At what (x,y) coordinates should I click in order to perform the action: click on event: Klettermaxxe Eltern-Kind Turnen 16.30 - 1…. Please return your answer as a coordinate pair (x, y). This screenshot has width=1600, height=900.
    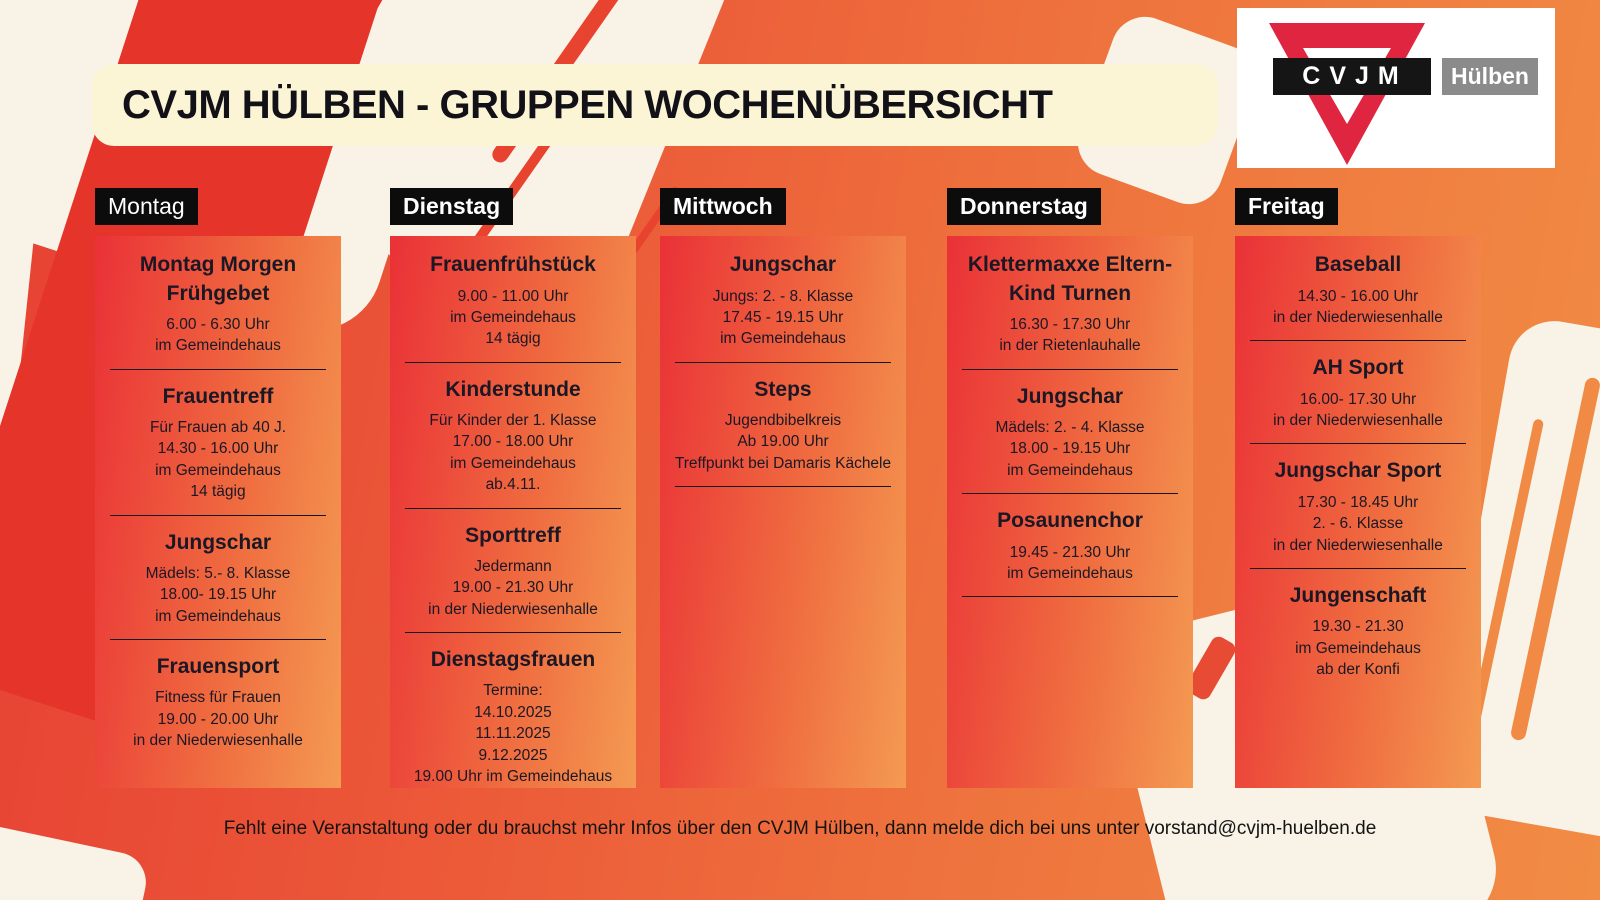
    Looking at the image, I should click on (1070, 303).